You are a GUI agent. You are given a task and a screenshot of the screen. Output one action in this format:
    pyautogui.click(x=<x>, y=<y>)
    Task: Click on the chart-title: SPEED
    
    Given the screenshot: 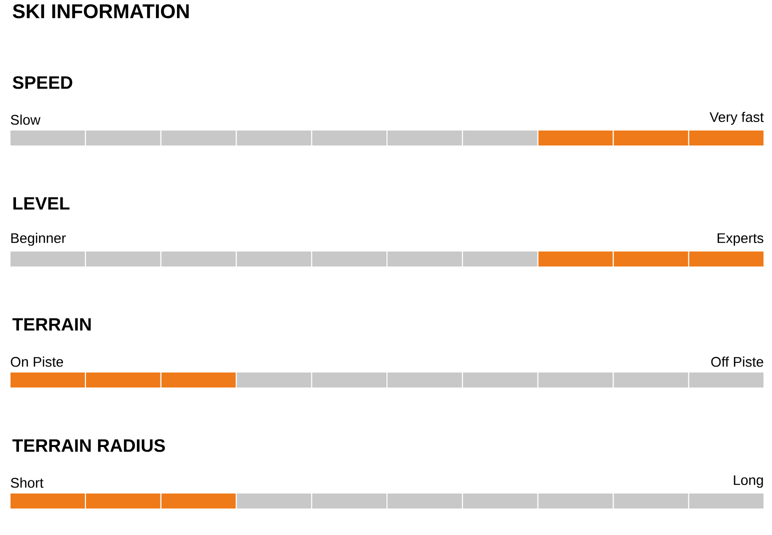 What is the action you would take?
    pyautogui.click(x=42, y=82)
    